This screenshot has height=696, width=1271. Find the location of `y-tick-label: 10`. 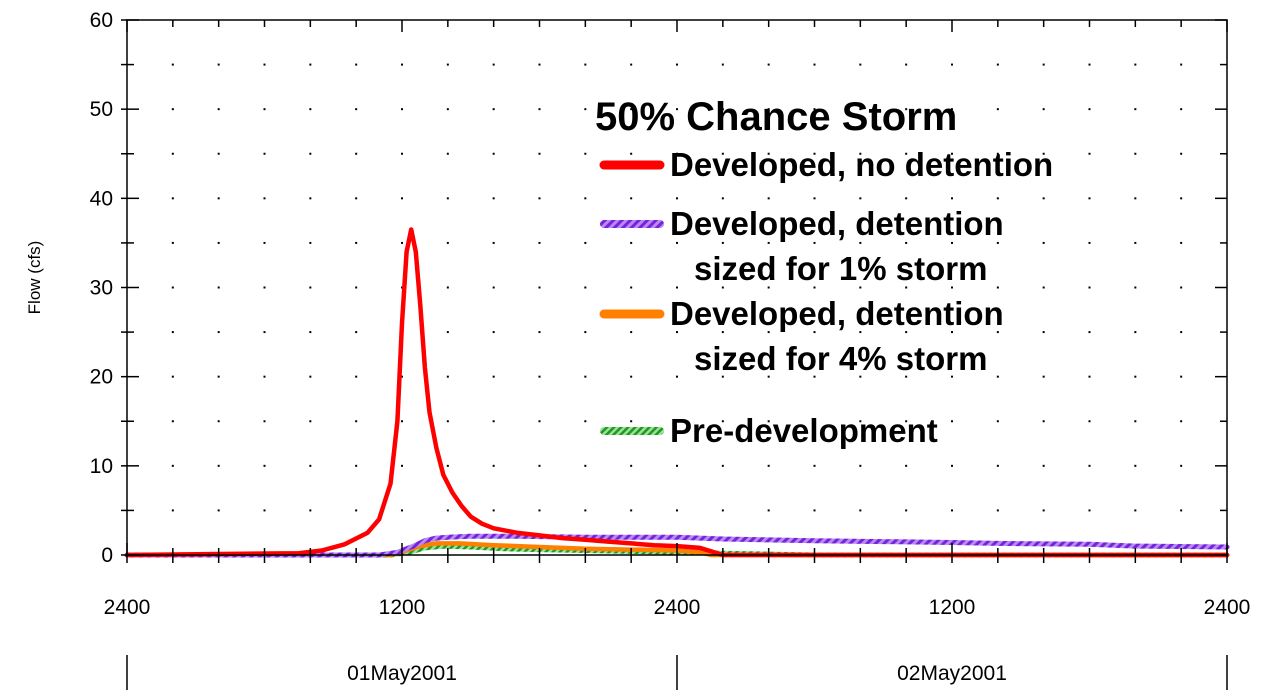

y-tick-label: 10 is located at coordinates (101, 466).